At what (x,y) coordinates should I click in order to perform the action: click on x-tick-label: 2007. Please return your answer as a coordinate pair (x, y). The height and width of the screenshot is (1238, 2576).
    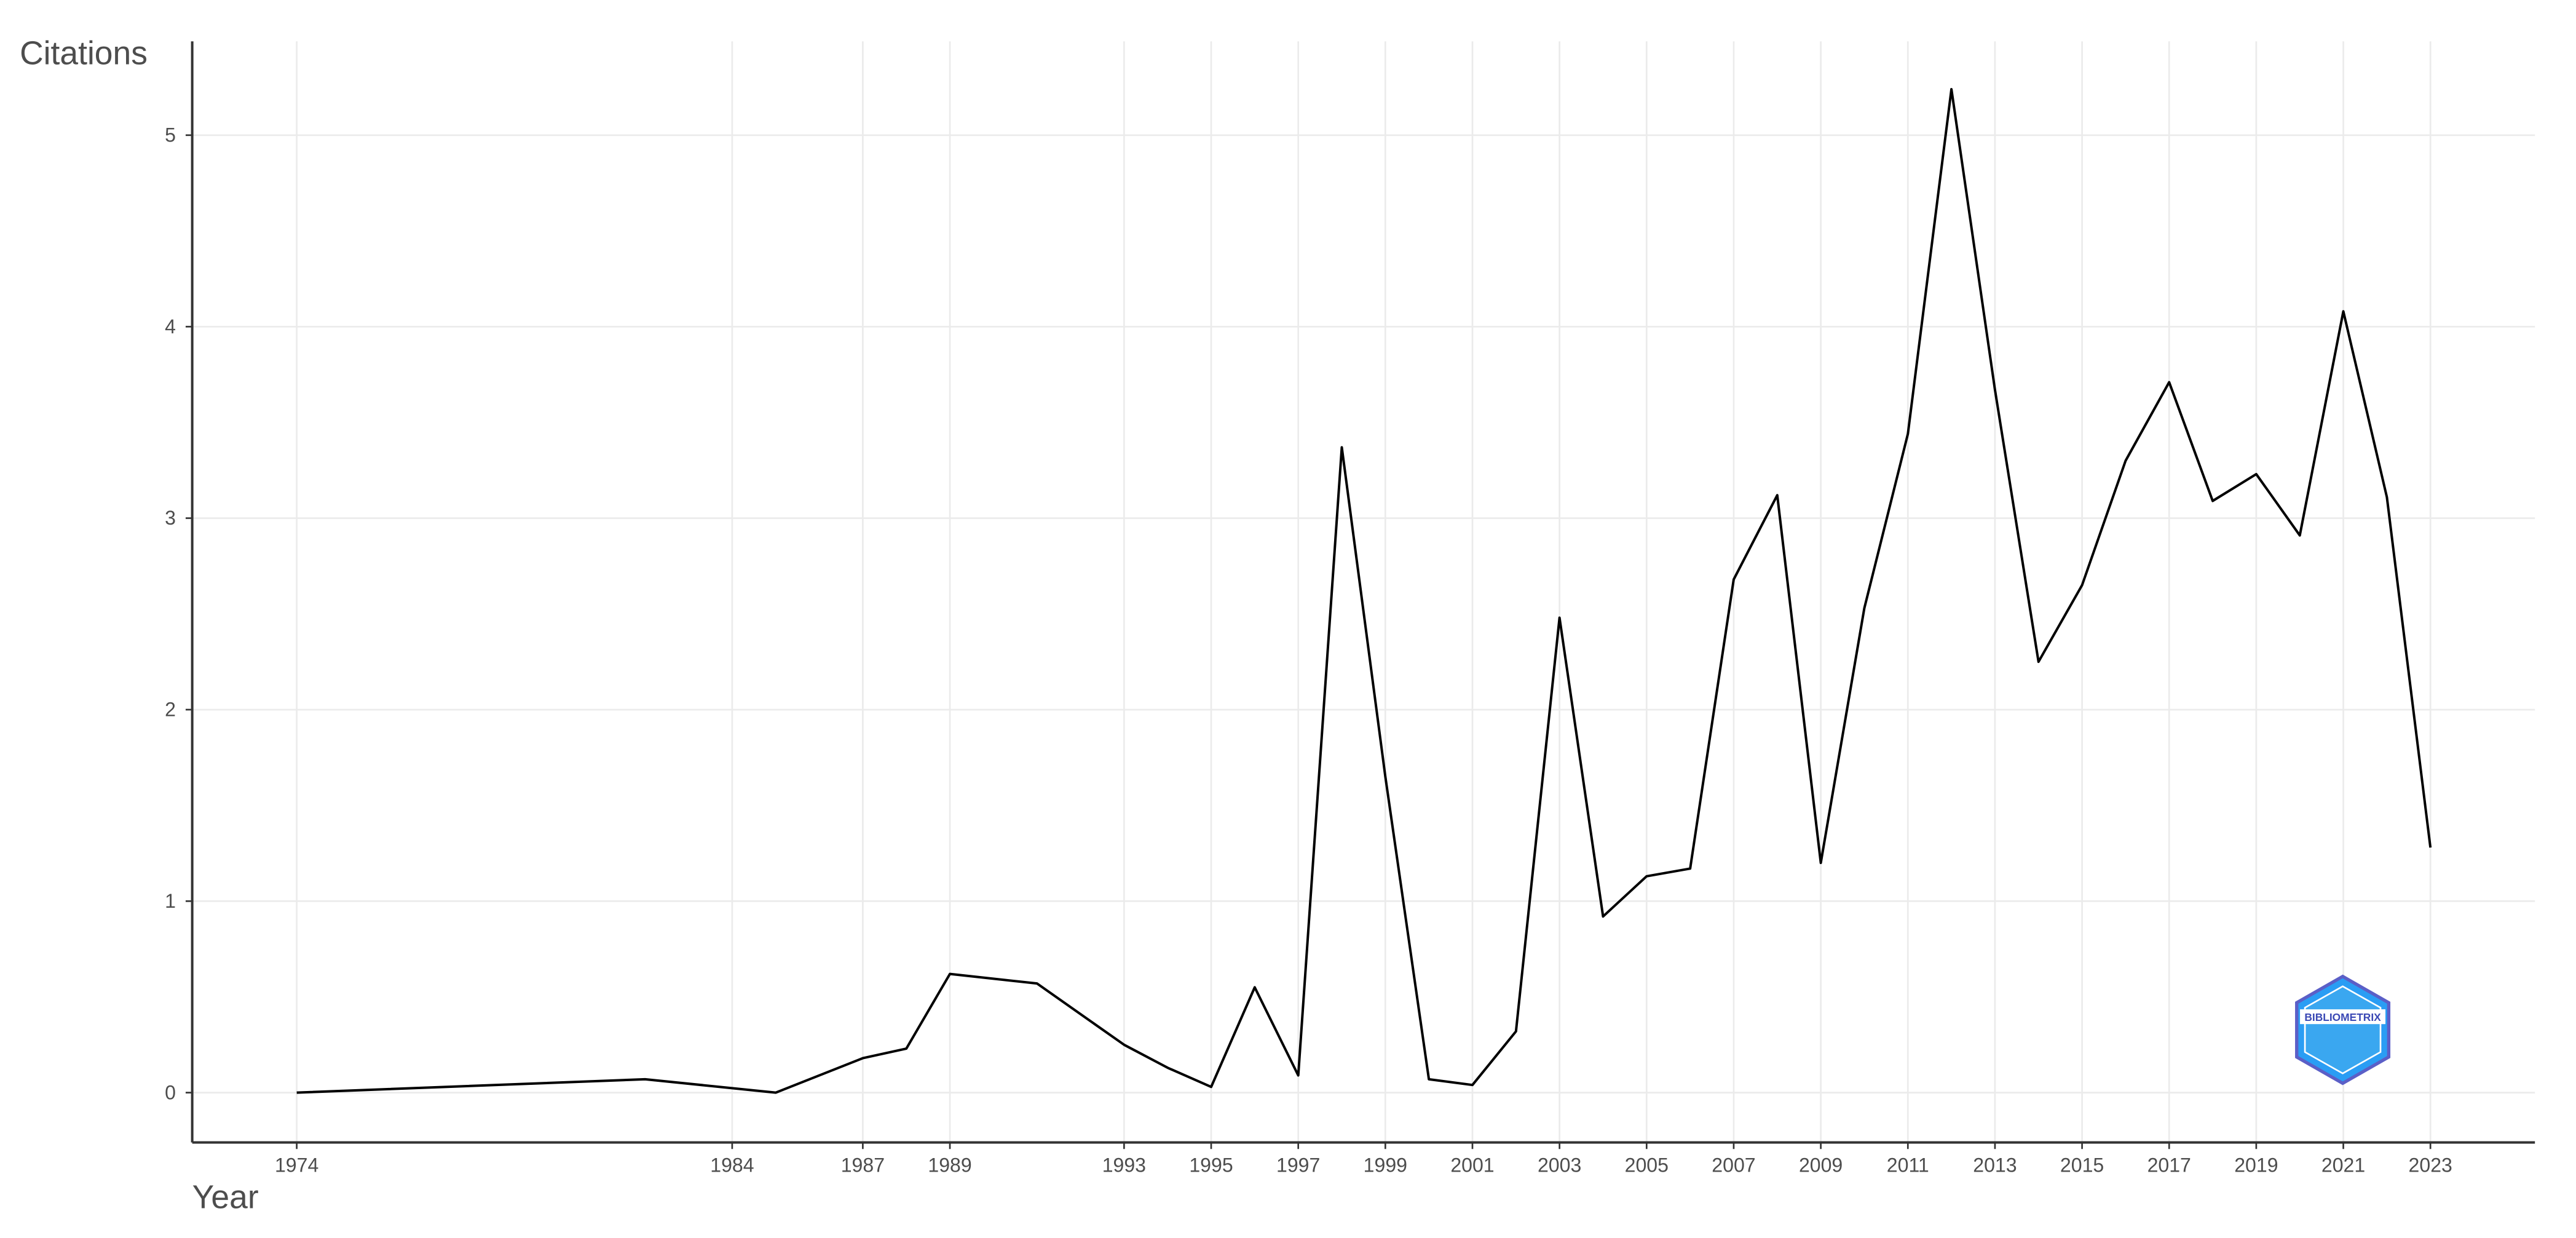
    Looking at the image, I should click on (1733, 1165).